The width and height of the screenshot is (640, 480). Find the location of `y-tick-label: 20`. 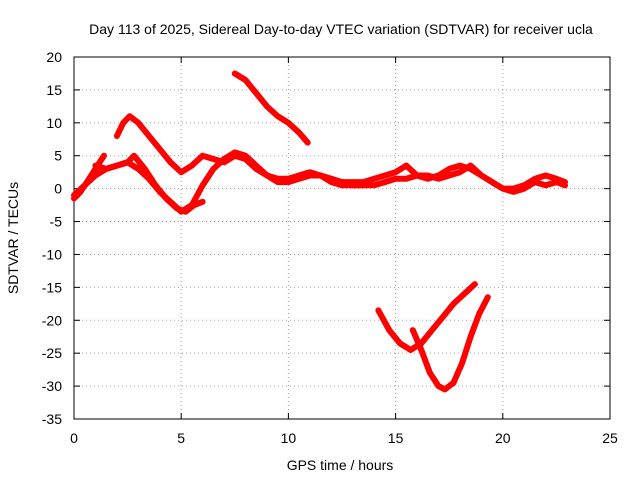

y-tick-label: 20 is located at coordinates (54, 57).